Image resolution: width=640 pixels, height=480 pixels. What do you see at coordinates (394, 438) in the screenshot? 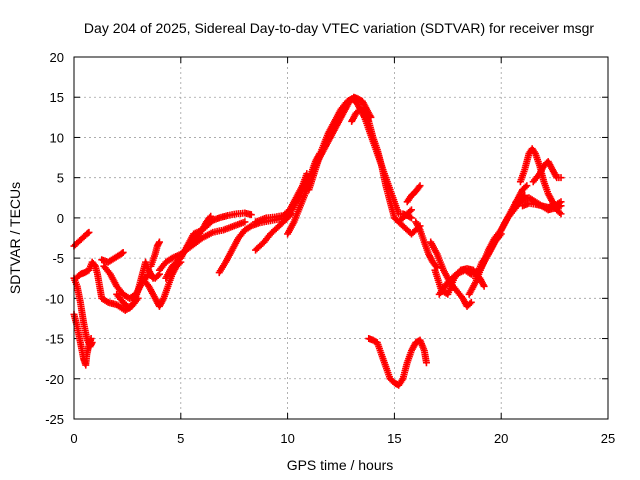
I see `x-tick-label: 15` at bounding box center [394, 438].